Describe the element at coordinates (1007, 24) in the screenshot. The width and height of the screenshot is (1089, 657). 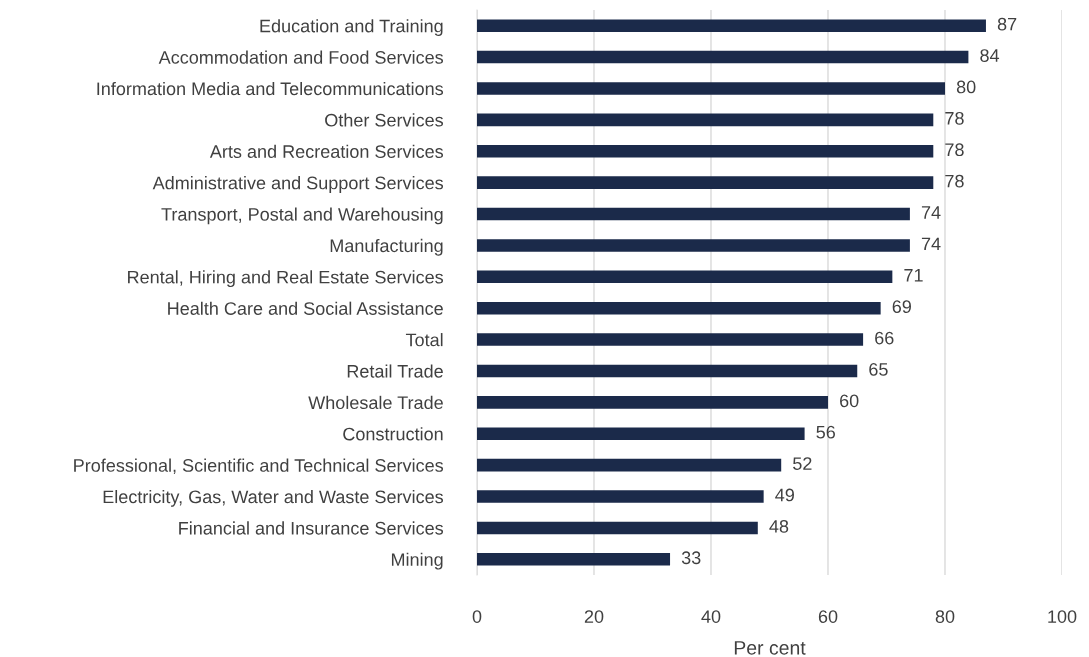
I see `data-label: 87` at that location.